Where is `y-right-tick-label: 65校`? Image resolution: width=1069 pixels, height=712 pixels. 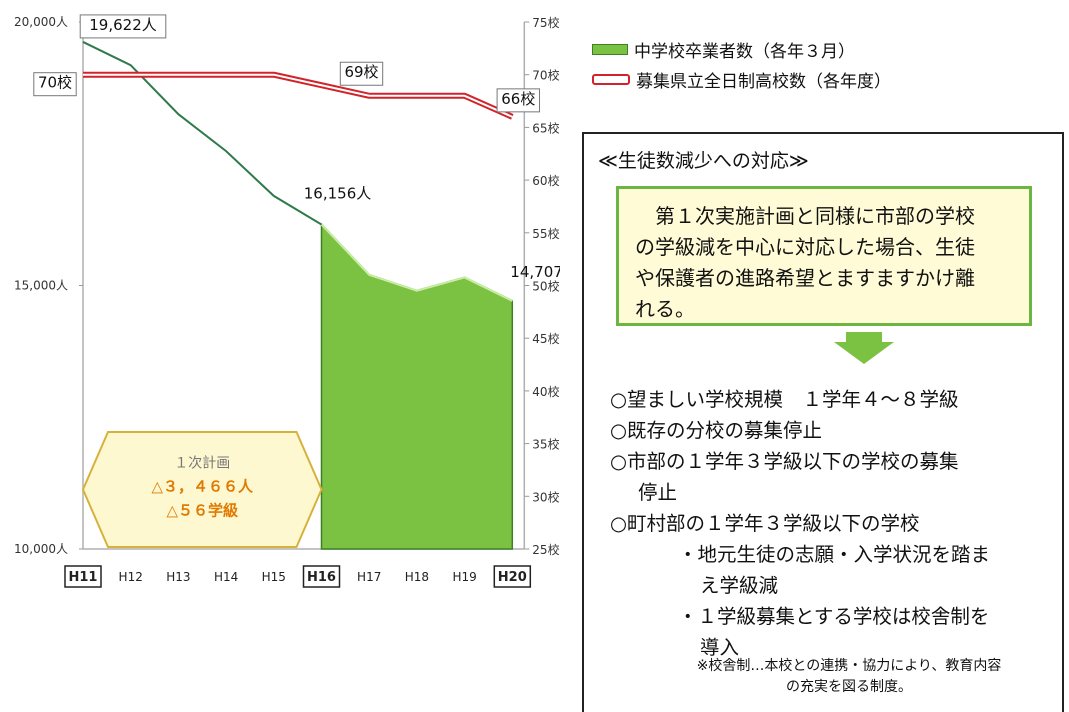 y-right-tick-label: 65校 is located at coordinates (545, 127).